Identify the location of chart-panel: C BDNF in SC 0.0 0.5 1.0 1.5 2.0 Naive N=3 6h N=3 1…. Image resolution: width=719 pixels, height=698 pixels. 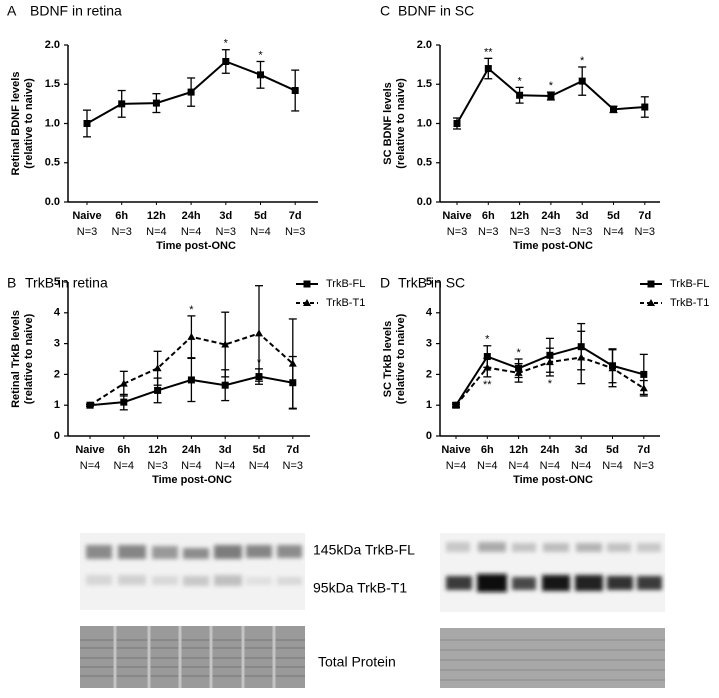
(520, 127).